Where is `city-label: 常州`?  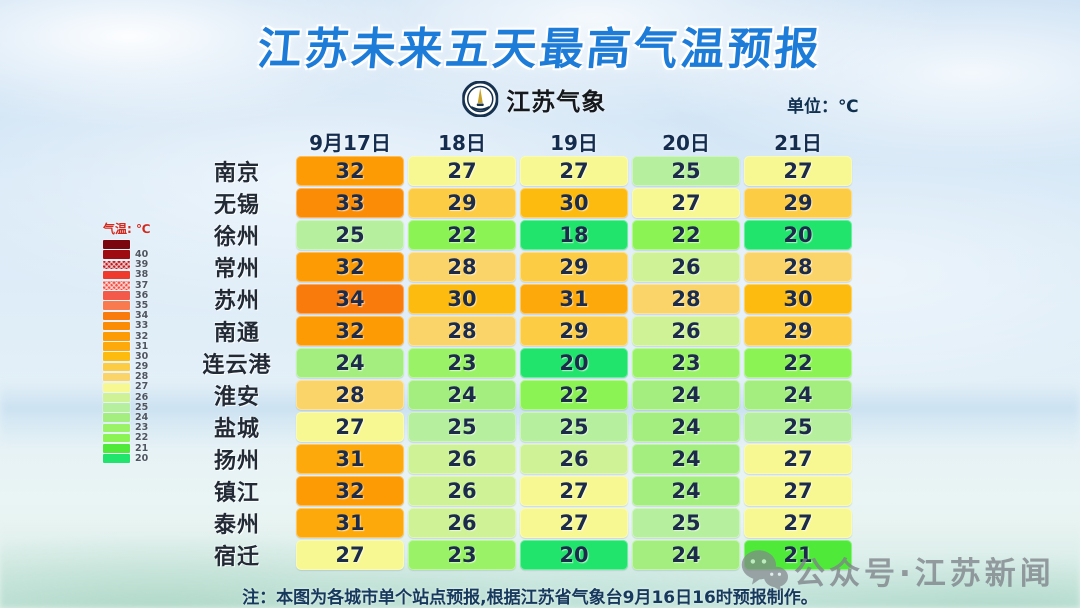
city-label: 常州 is located at coordinates (236, 269).